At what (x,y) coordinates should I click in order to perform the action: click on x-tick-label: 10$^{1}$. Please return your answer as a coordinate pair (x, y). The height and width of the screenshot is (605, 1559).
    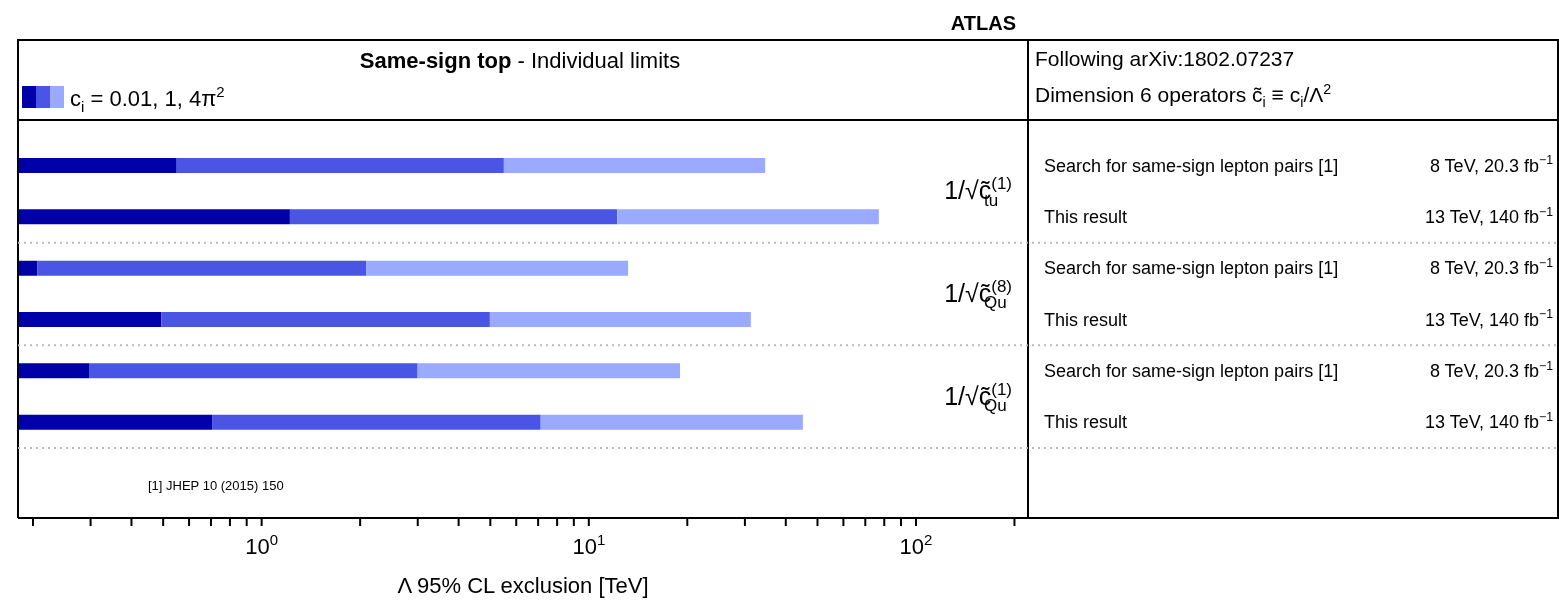
    Looking at the image, I should click on (589, 545).